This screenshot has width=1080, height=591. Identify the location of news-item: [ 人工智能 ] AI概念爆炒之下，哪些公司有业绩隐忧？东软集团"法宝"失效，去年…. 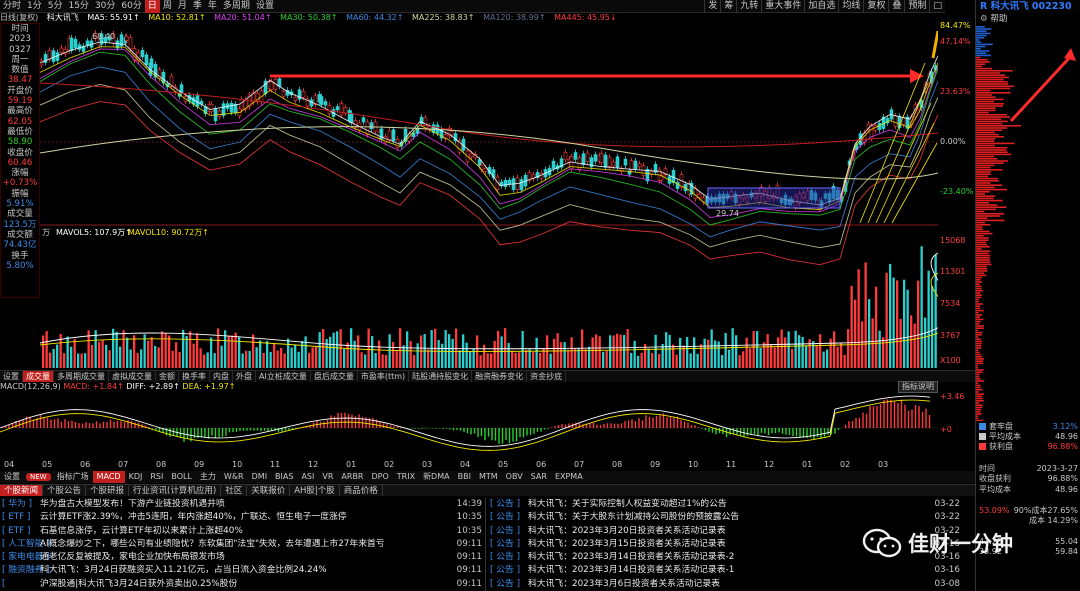
(242, 544).